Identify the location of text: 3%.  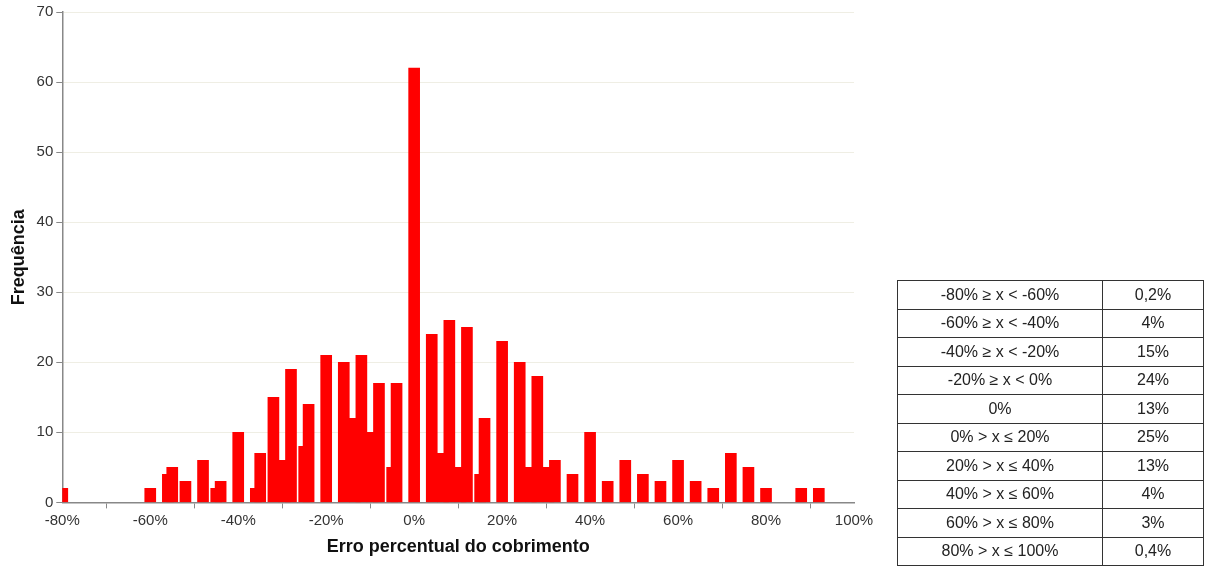
(1153, 522).